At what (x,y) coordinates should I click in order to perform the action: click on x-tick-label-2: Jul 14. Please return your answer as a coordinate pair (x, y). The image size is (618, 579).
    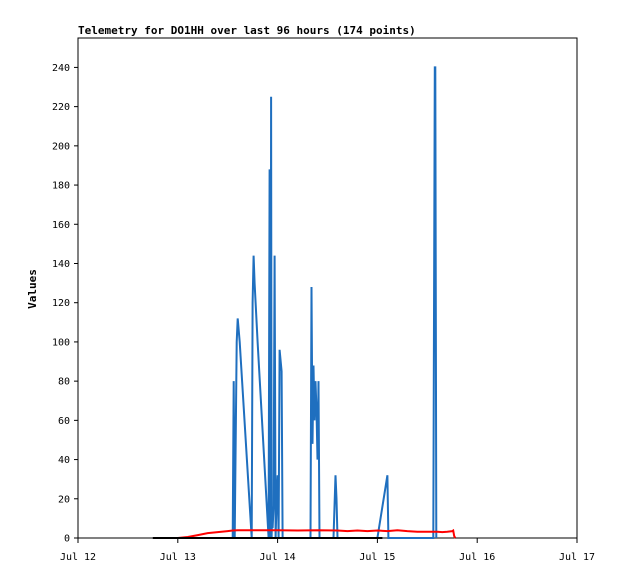
    Looking at the image, I should click on (278, 557).